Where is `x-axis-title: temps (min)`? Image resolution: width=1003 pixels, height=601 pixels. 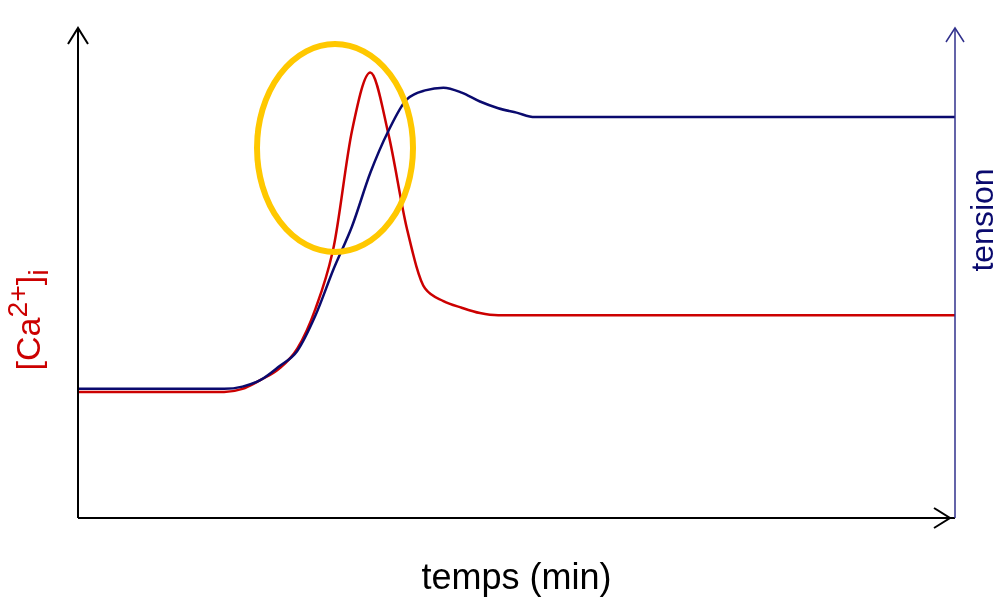 x-axis-title: temps (min) is located at coordinates (516, 577).